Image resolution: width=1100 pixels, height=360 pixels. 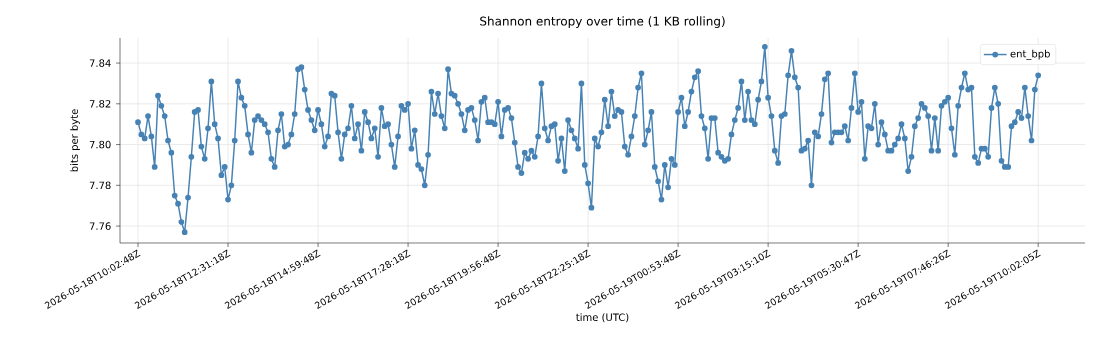 I want to click on y-tick-label: 7.78, so click(x=100, y=185).